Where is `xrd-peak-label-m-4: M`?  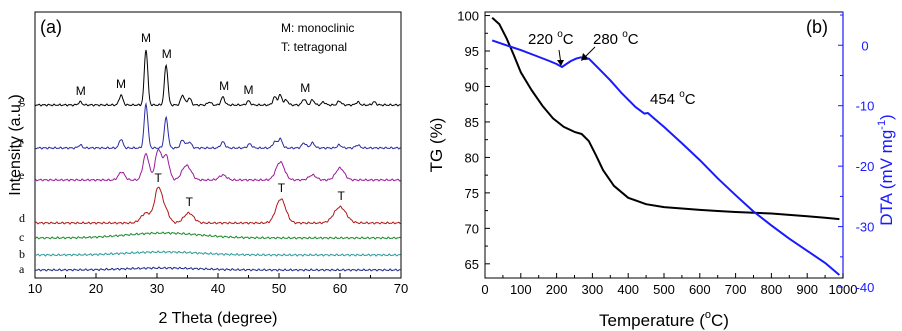
xrd-peak-label-m-4: M is located at coordinates (224, 86).